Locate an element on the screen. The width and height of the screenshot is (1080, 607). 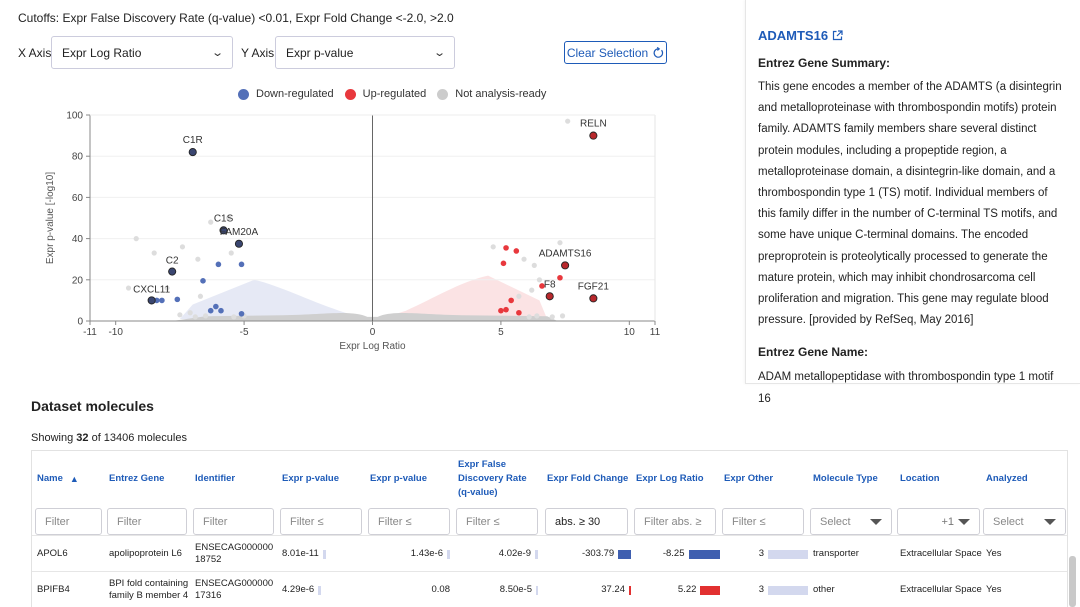
clear-selection-button: Clear Selection is located at coordinates (615, 52).